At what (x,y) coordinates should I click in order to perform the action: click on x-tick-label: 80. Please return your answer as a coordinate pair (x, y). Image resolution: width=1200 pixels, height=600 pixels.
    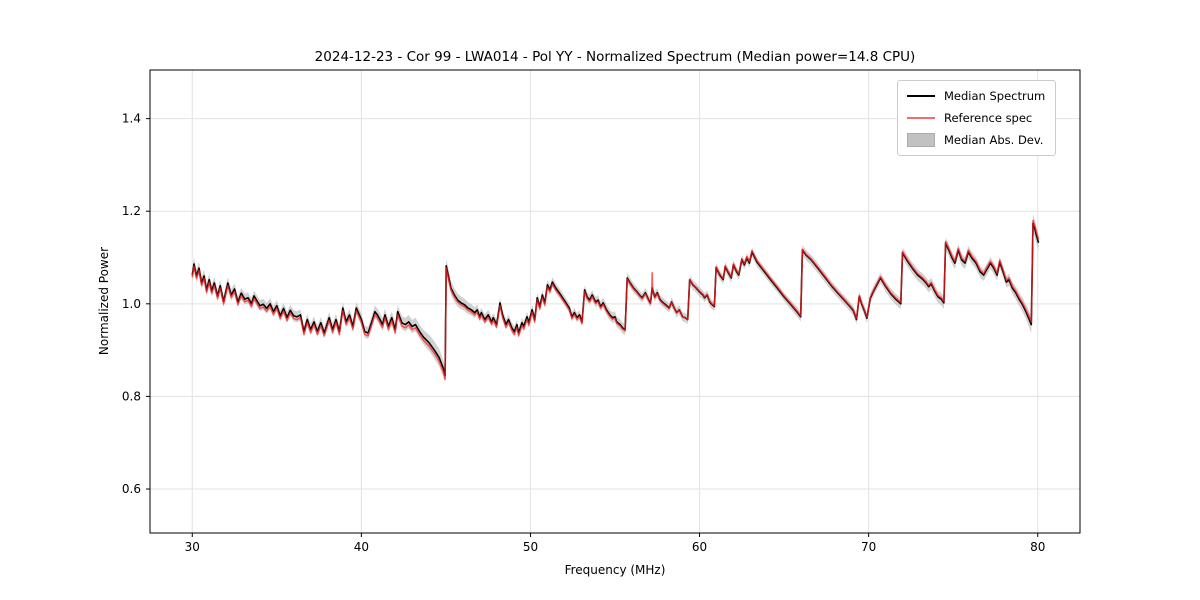
    Looking at the image, I should click on (1037, 547).